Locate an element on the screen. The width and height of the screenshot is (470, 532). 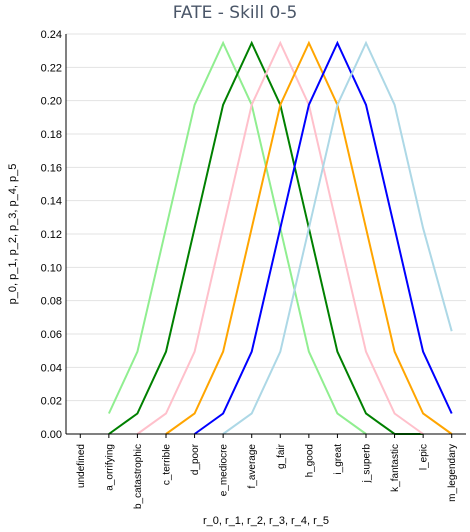
y-tick-label: 0.04 is located at coordinates (51, 368).